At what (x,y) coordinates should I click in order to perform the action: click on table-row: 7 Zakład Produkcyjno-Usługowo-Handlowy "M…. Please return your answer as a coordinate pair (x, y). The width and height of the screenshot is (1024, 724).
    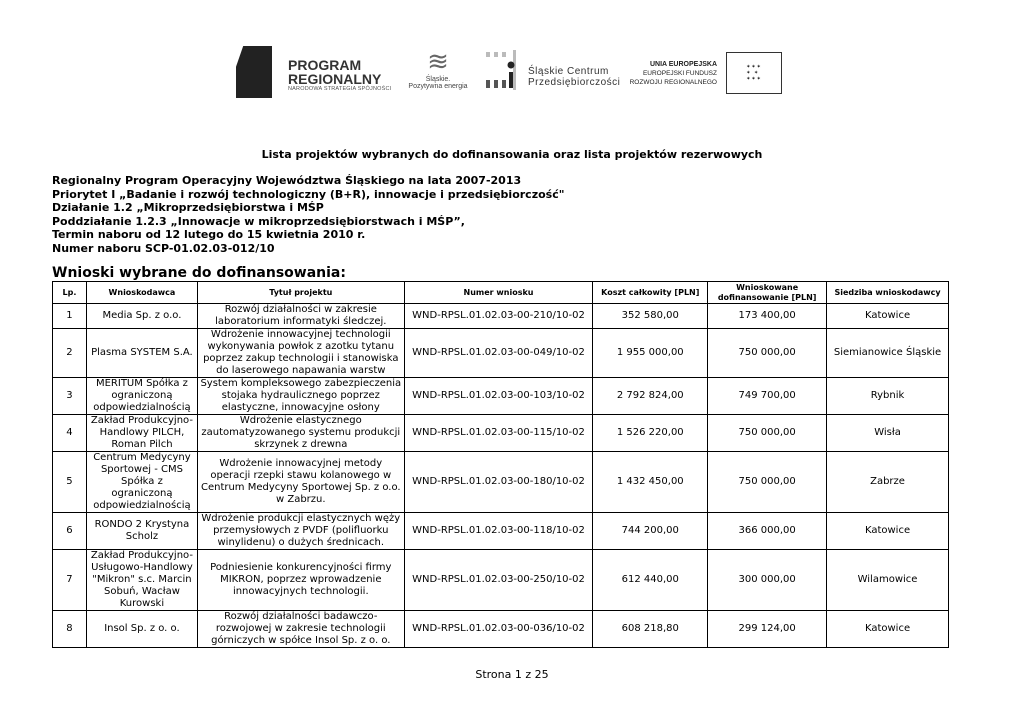
    Looking at the image, I should click on (500, 580).